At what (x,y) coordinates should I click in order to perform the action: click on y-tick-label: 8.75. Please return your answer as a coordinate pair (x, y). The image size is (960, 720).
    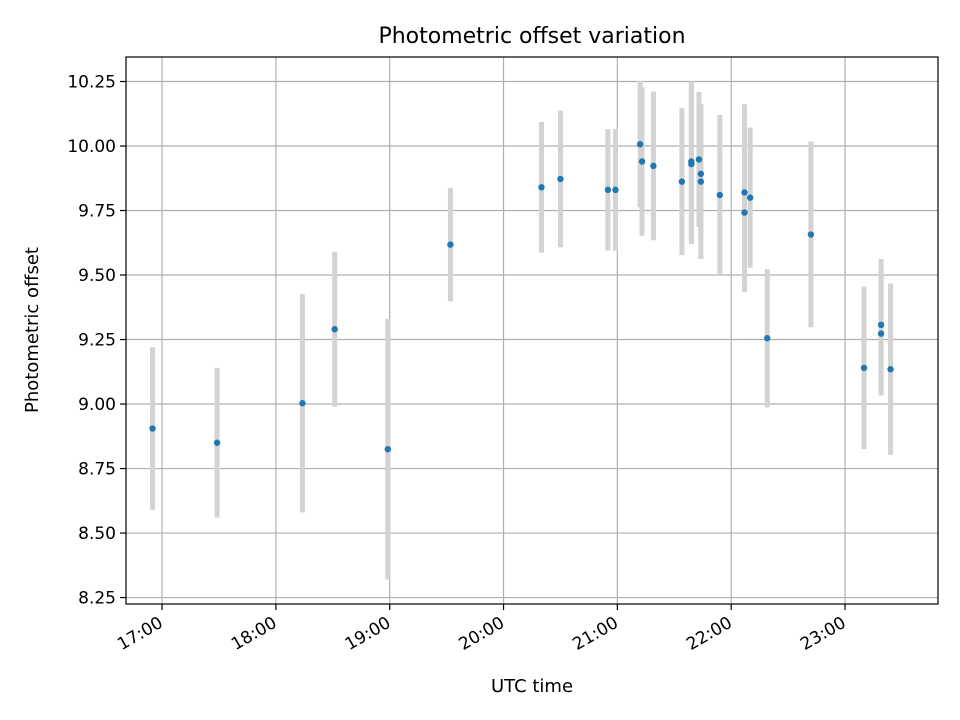
    Looking at the image, I should click on (97, 470).